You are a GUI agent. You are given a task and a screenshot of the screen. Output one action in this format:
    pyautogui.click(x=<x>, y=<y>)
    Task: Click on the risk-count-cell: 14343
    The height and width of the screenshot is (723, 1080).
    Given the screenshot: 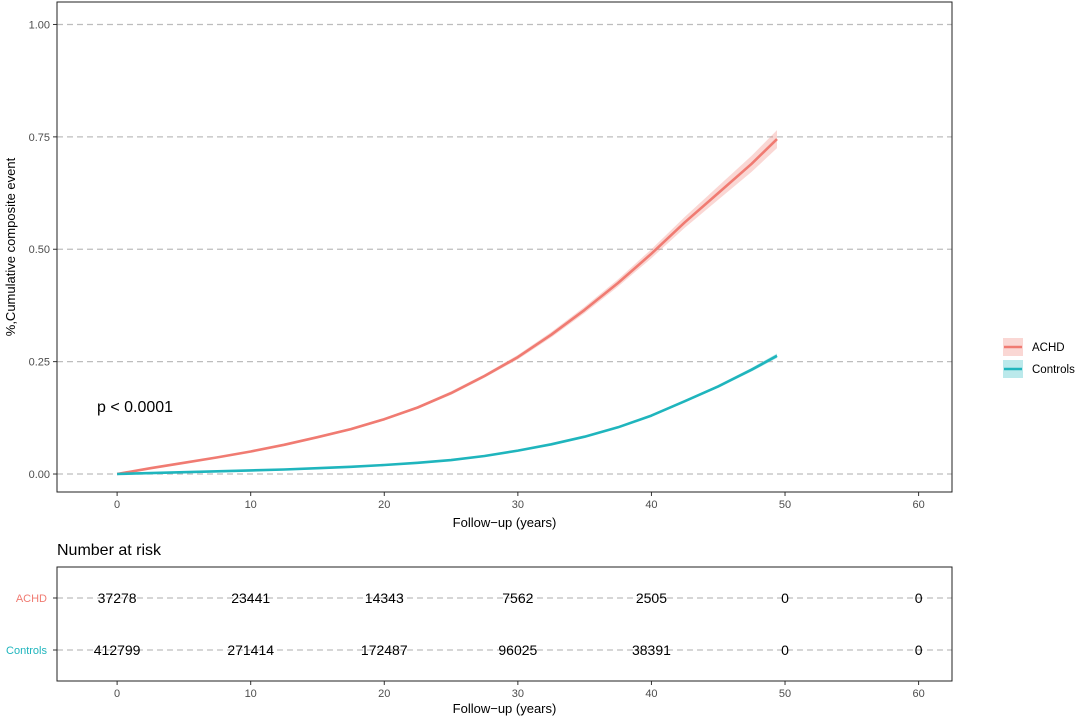 What is the action you would take?
    pyautogui.click(x=384, y=598)
    